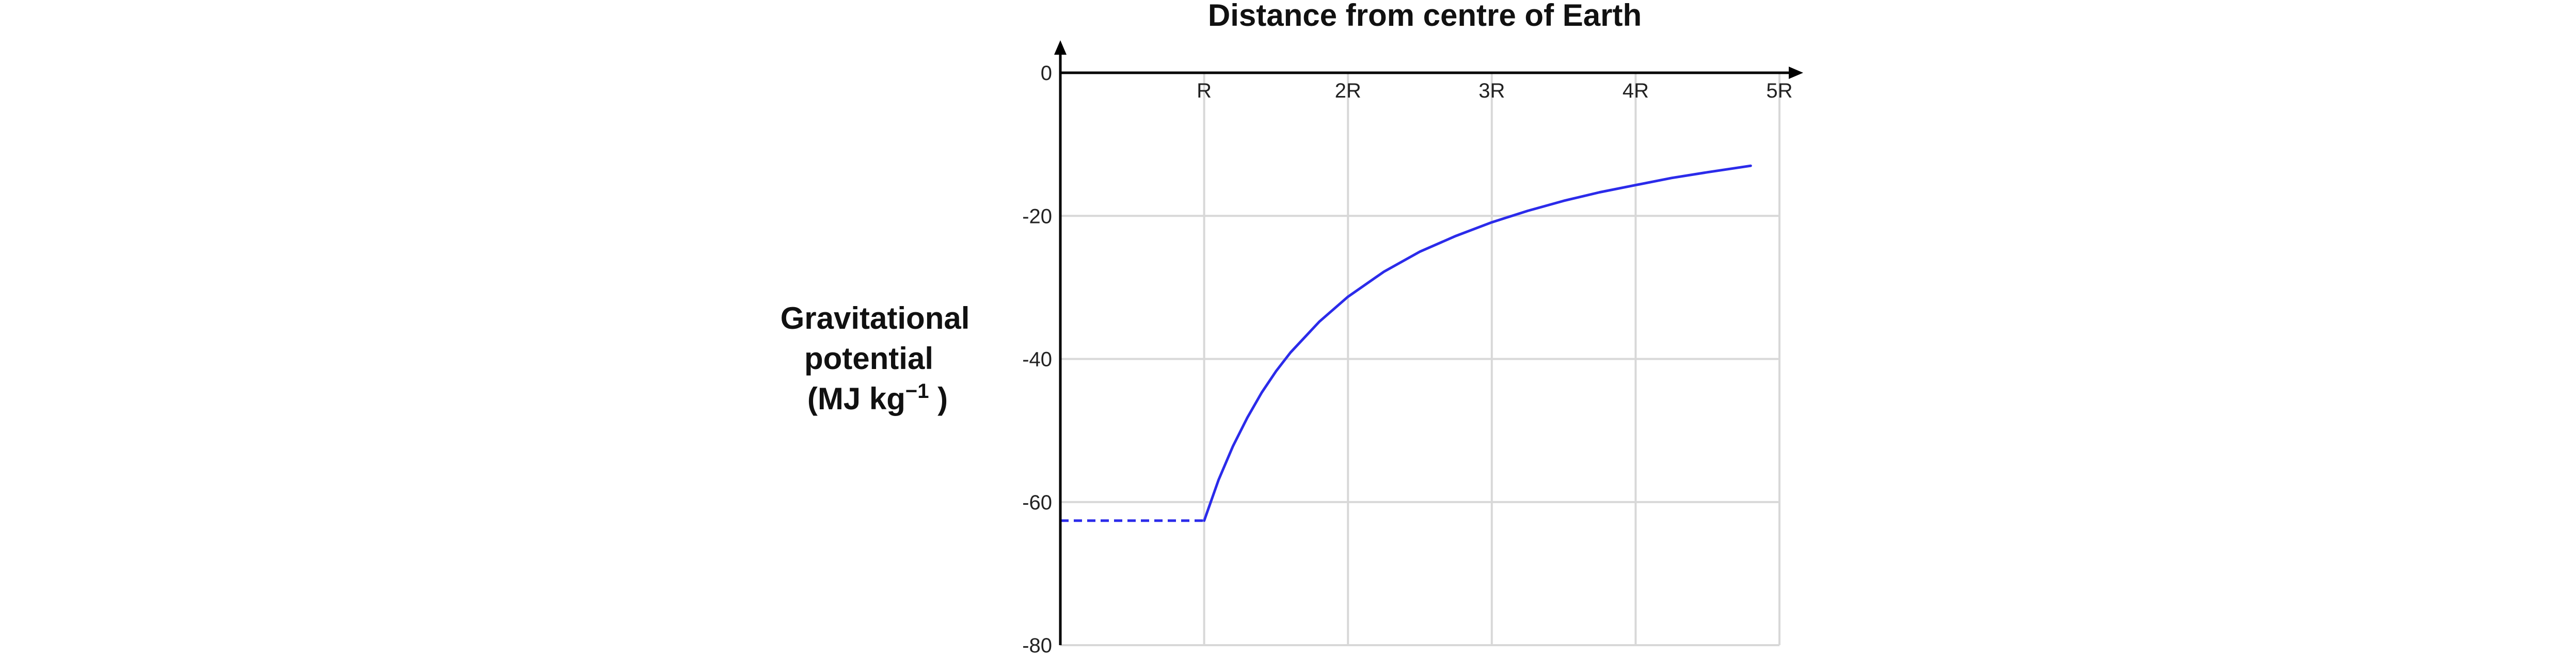 The image size is (2576, 656). I want to click on x-tick-label-2: 2R, so click(1348, 90).